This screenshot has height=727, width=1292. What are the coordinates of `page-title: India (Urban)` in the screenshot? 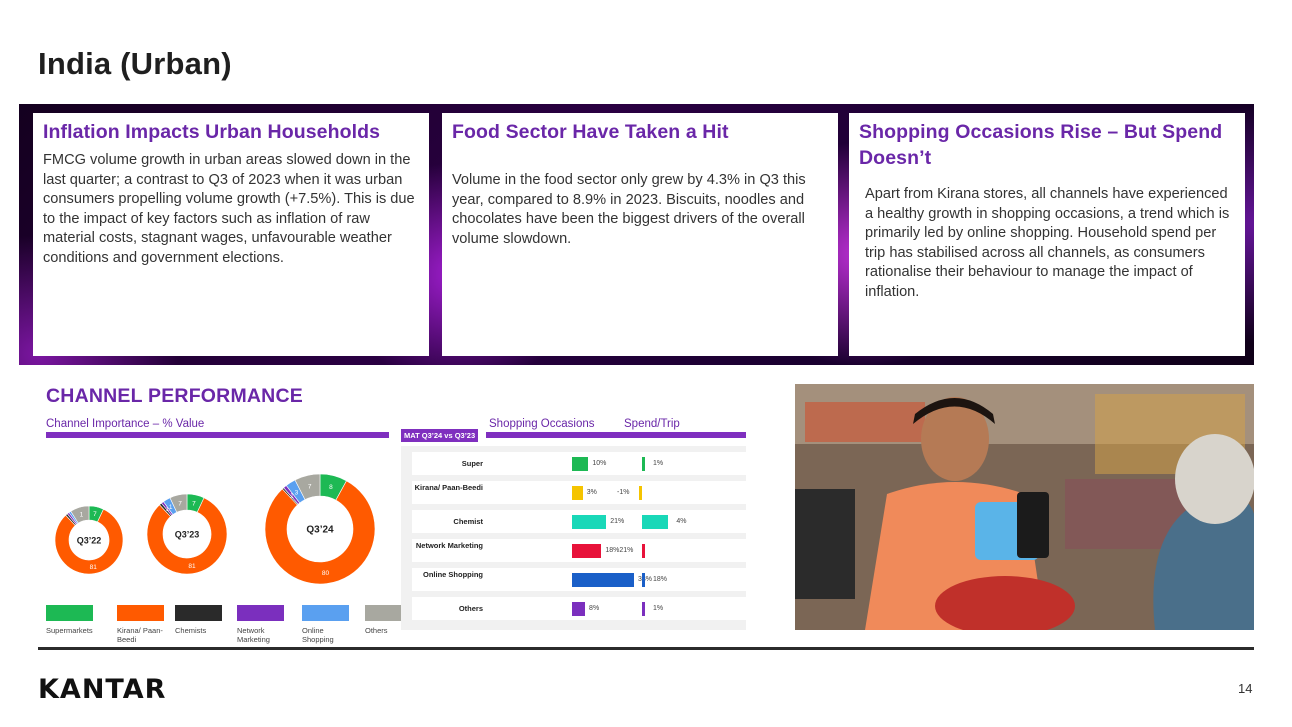 It's located at (135, 63).